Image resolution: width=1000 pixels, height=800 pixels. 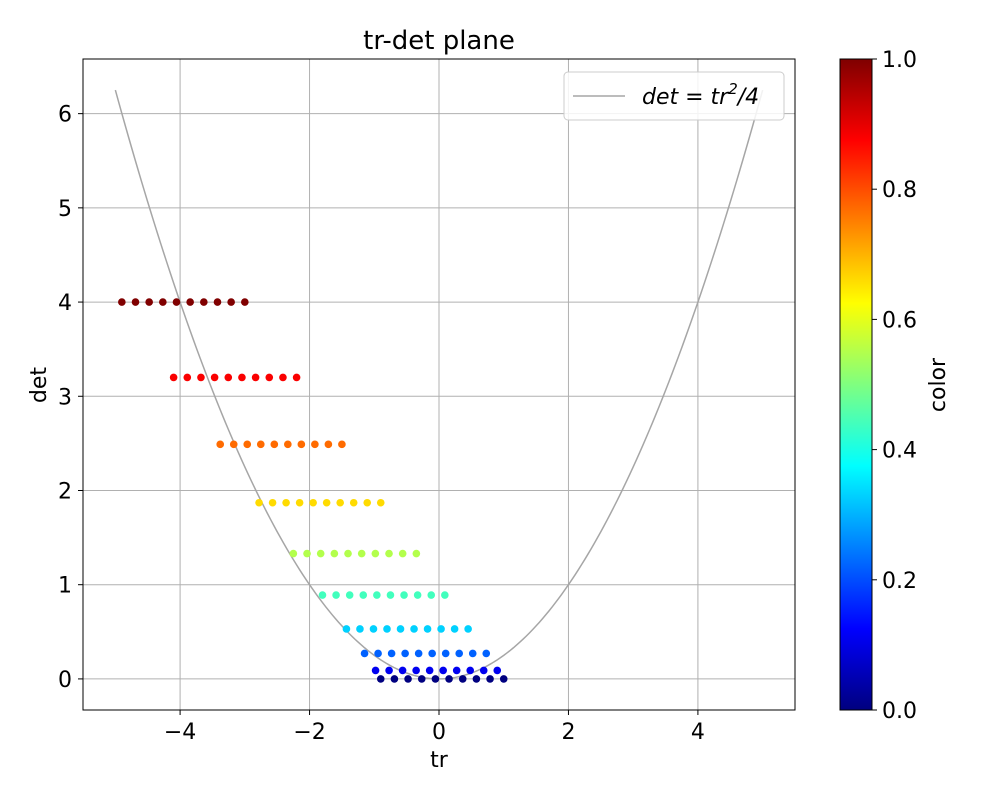 What do you see at coordinates (439, 760) in the screenshot?
I see `x-axis-label: tr` at bounding box center [439, 760].